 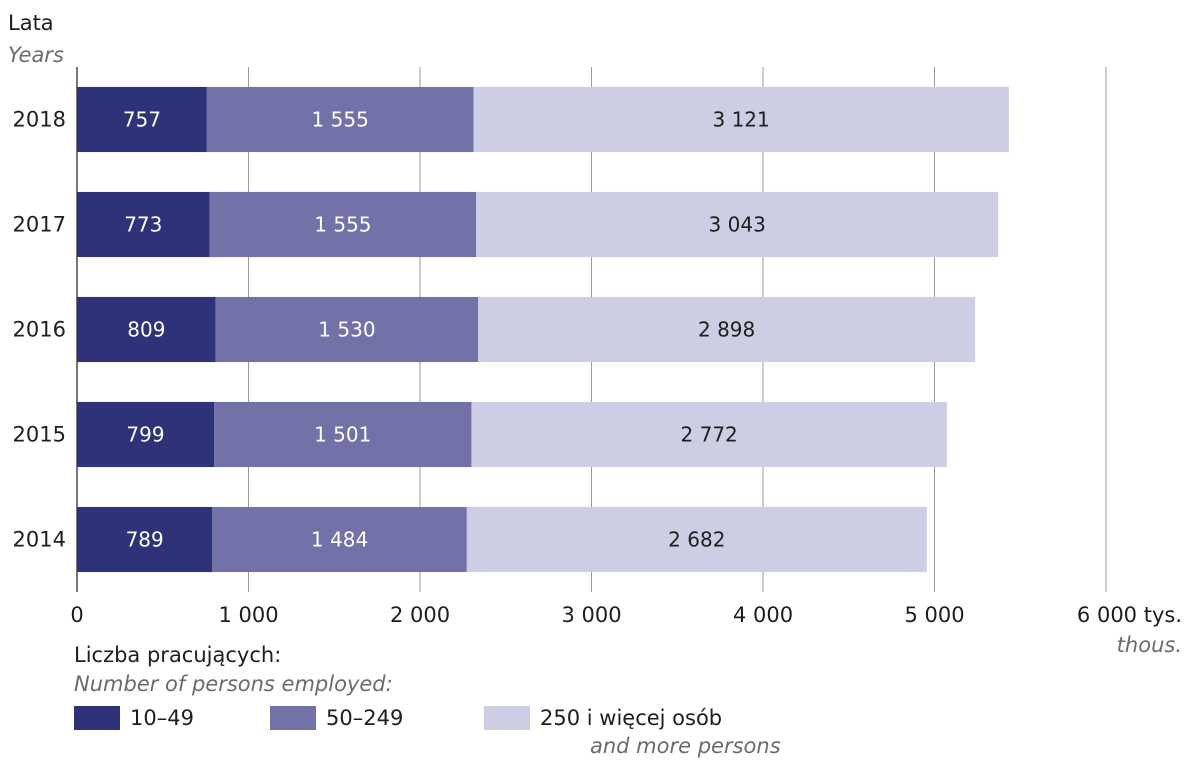 What do you see at coordinates (1129, 615) in the screenshot?
I see `x-unit-label: 6 000 tys.` at bounding box center [1129, 615].